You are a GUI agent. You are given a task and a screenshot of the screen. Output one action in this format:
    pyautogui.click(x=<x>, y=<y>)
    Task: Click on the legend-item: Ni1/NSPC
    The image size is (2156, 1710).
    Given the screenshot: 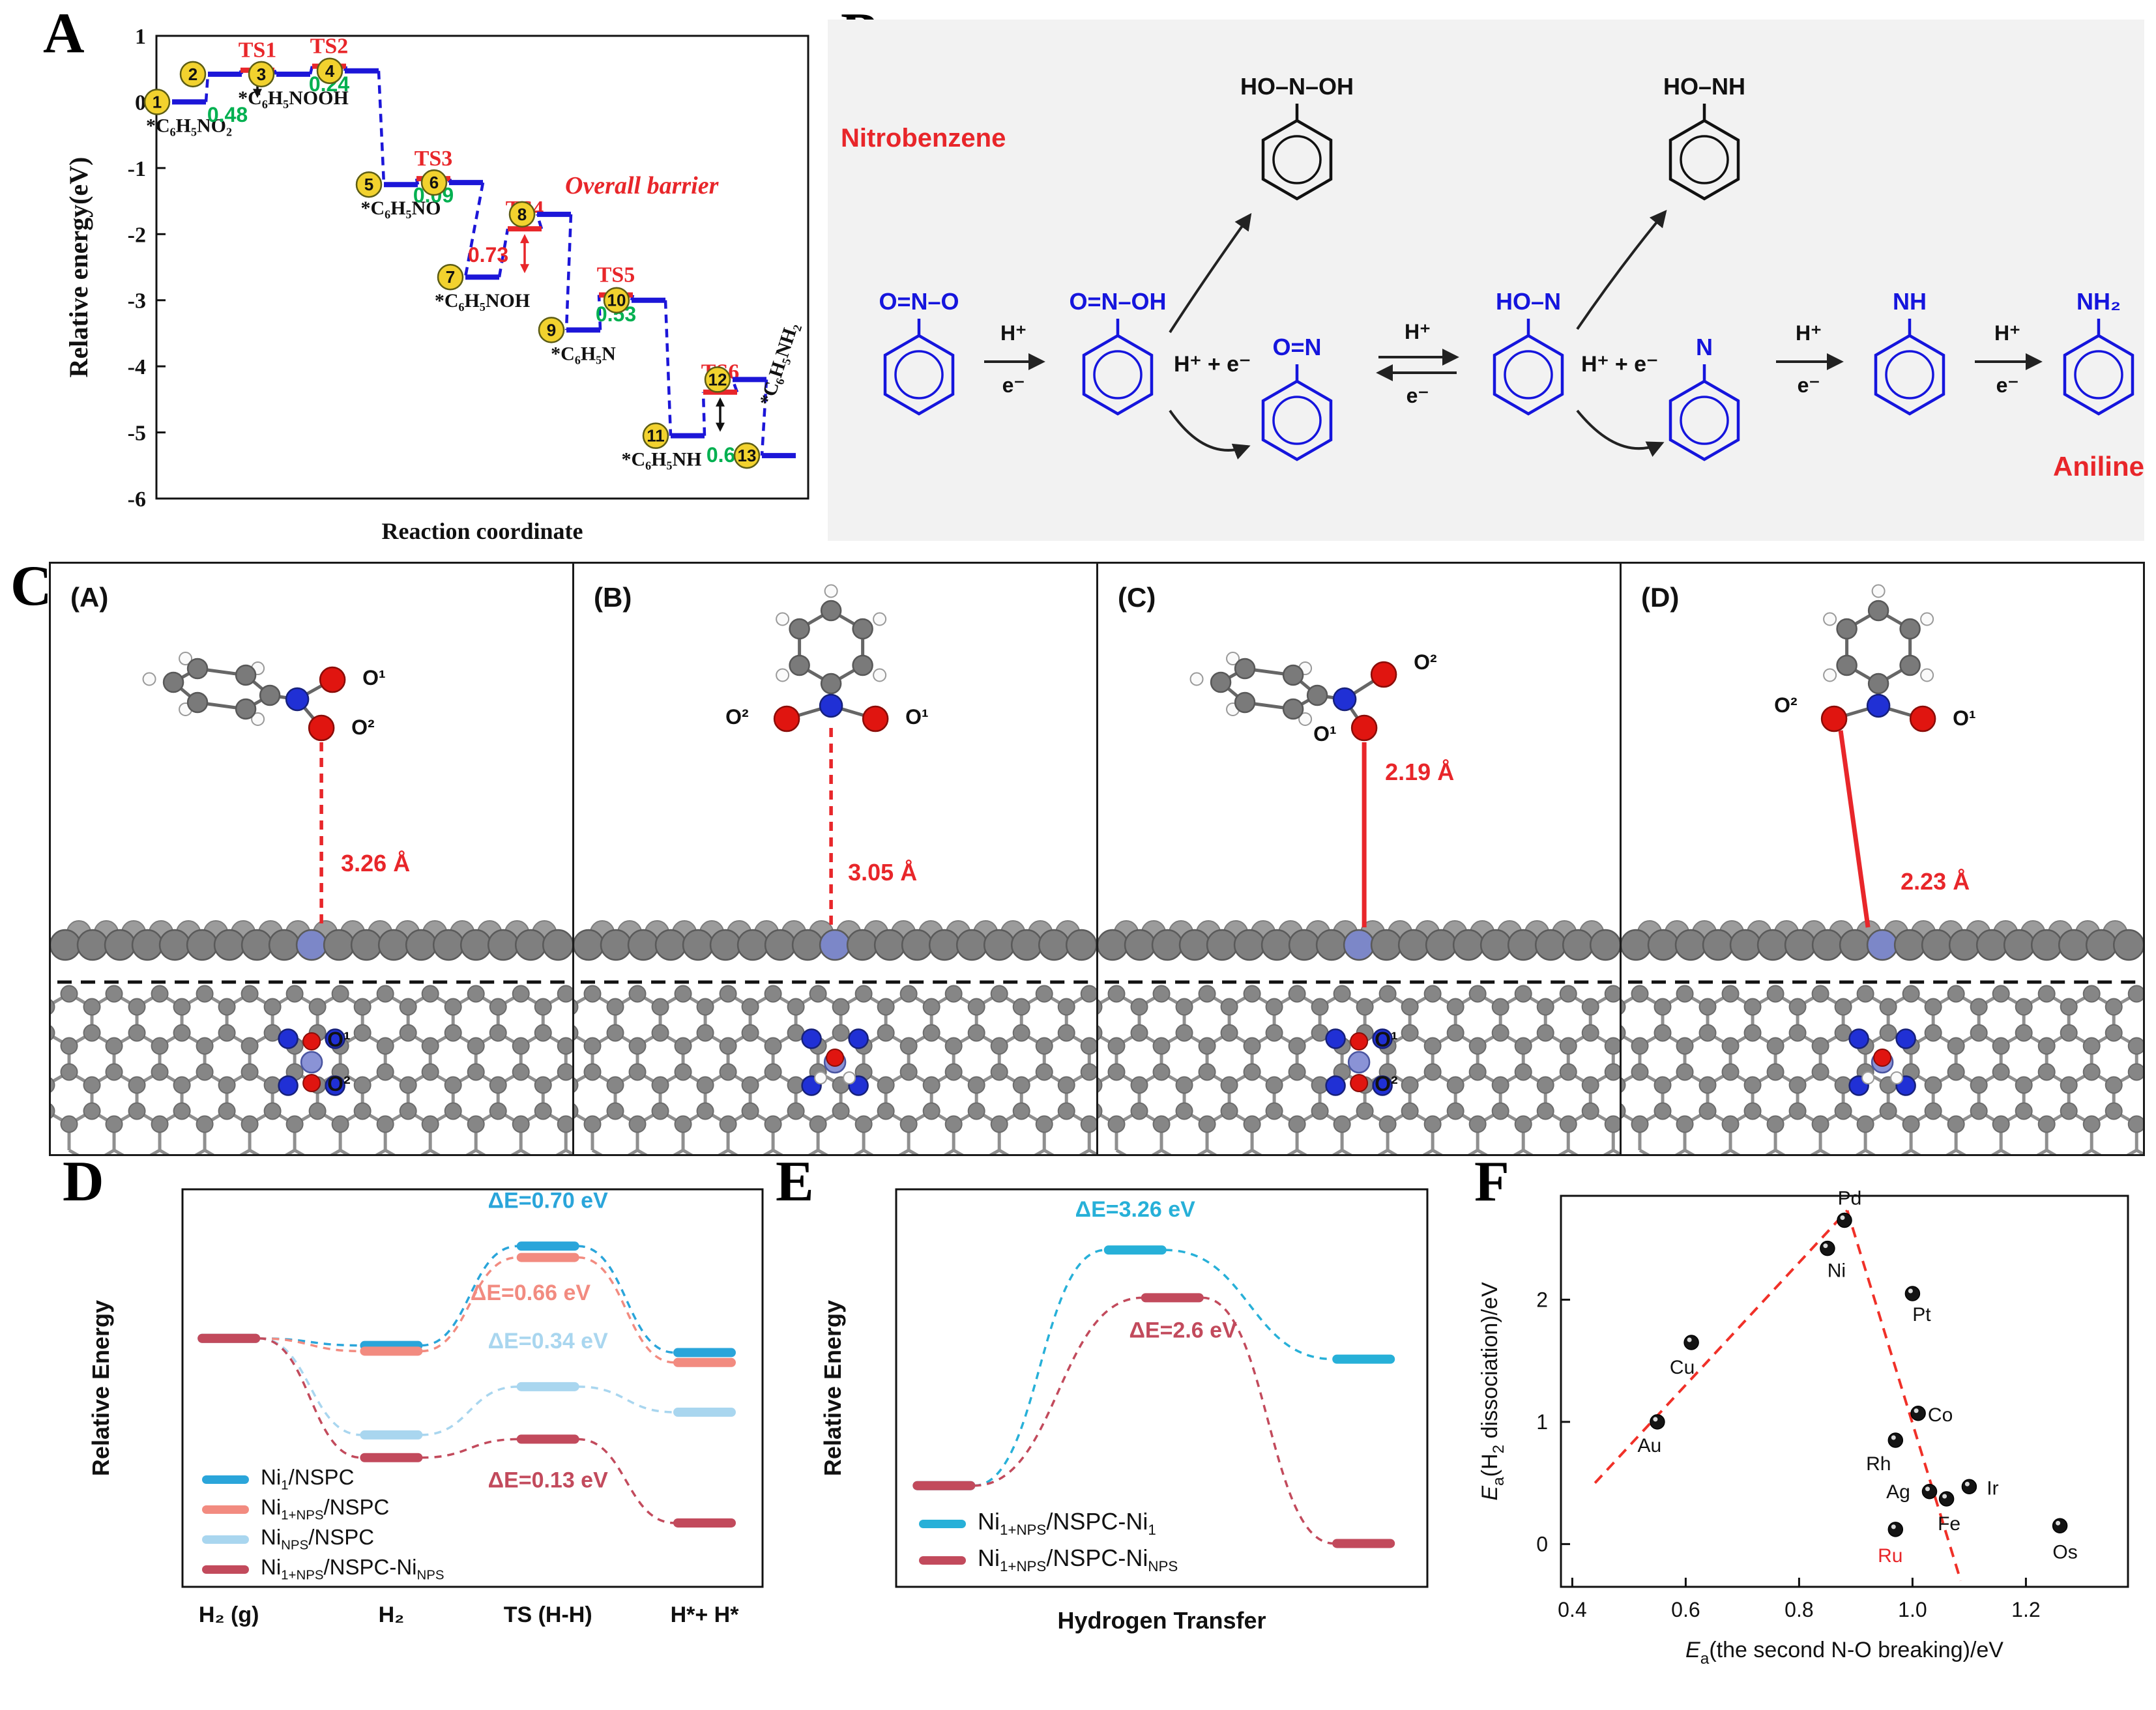 What is the action you would take?
    pyautogui.click(x=323, y=1479)
    